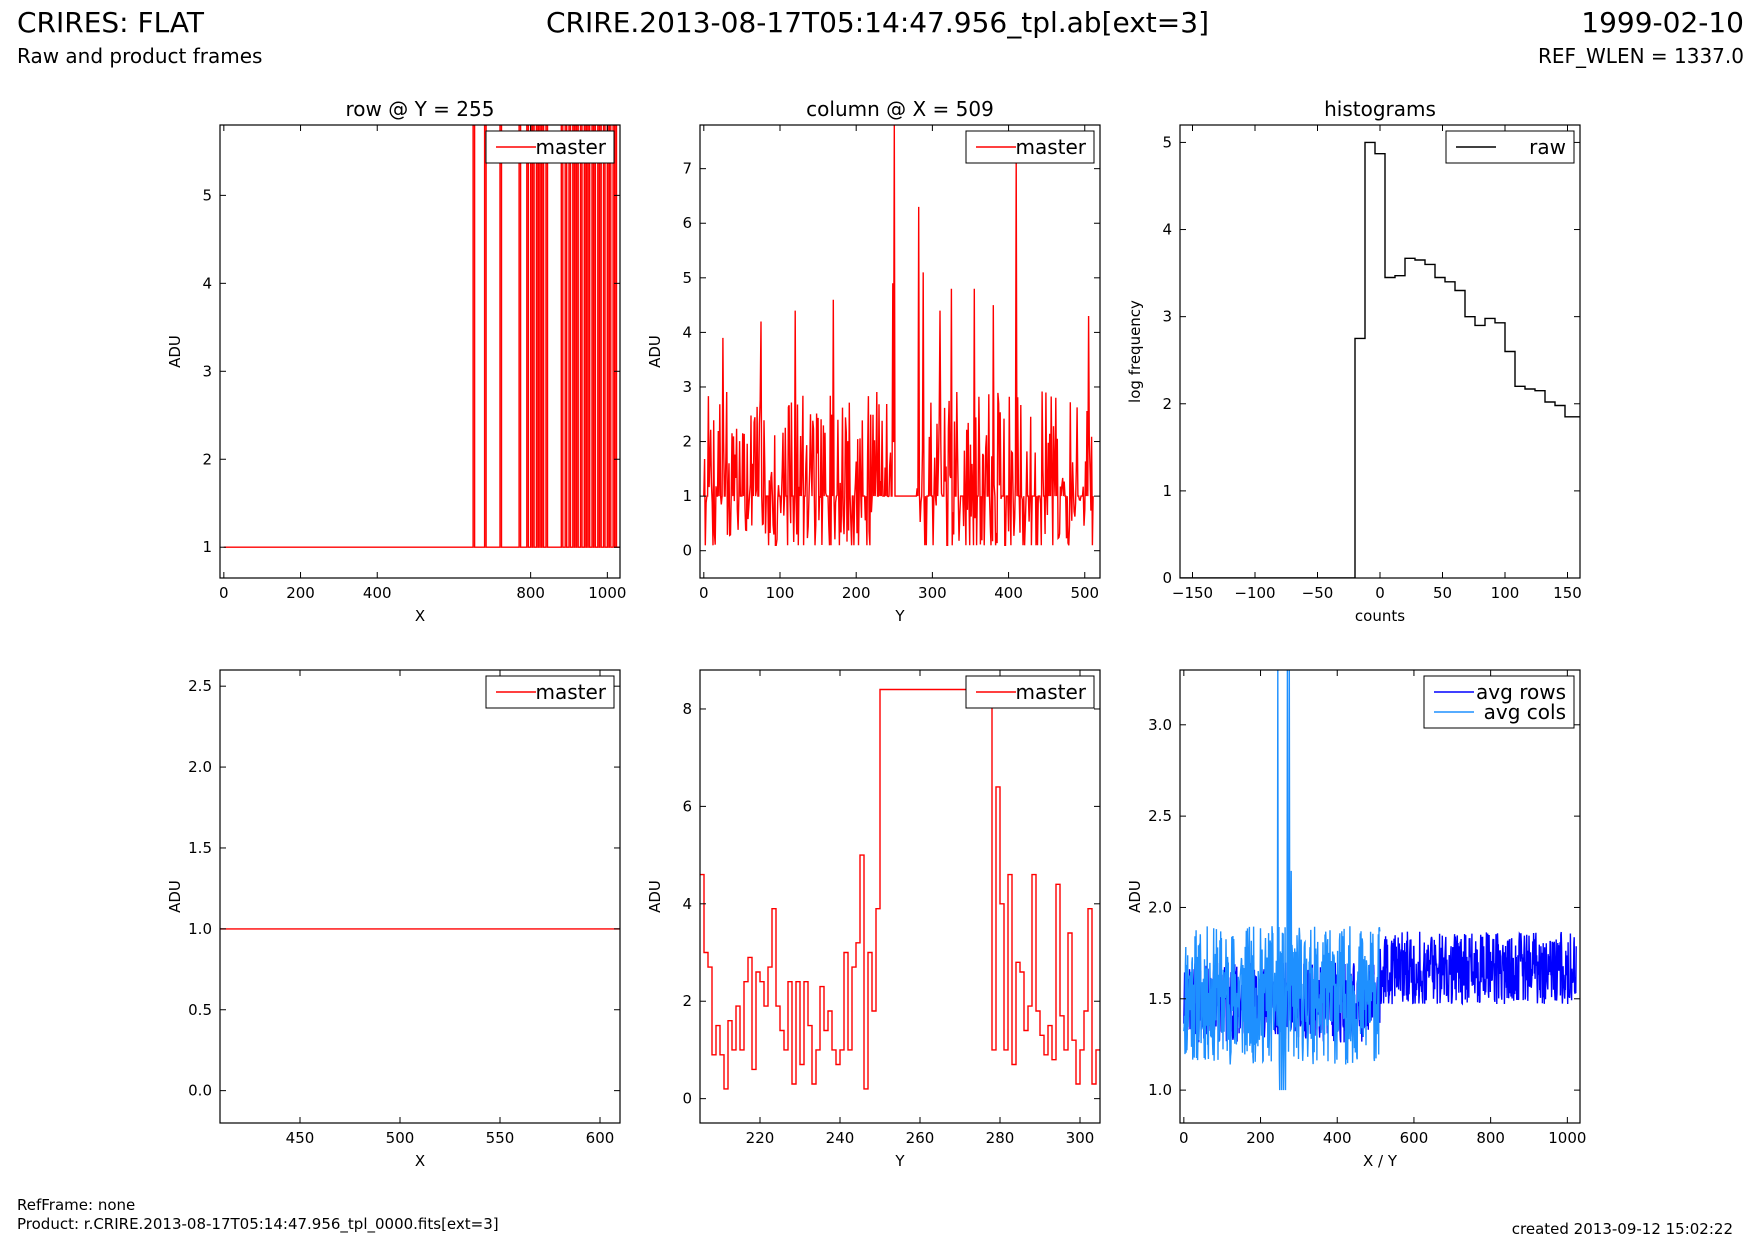 This screenshot has height=1245, width=1755. I want to click on x-tick-label: −100, so click(1254, 593).